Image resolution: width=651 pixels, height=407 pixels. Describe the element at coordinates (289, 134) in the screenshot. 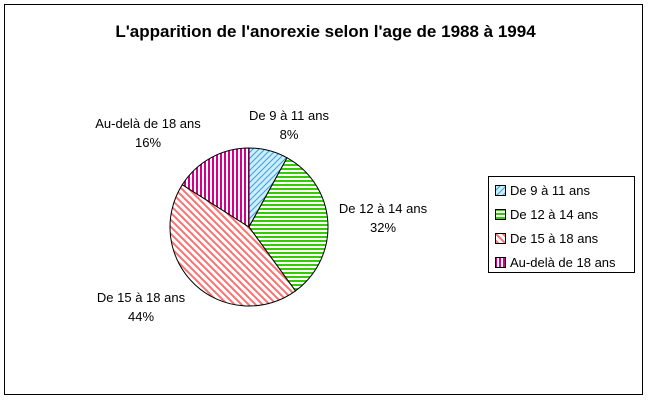

I see `slice-percent-label: 8%` at that location.